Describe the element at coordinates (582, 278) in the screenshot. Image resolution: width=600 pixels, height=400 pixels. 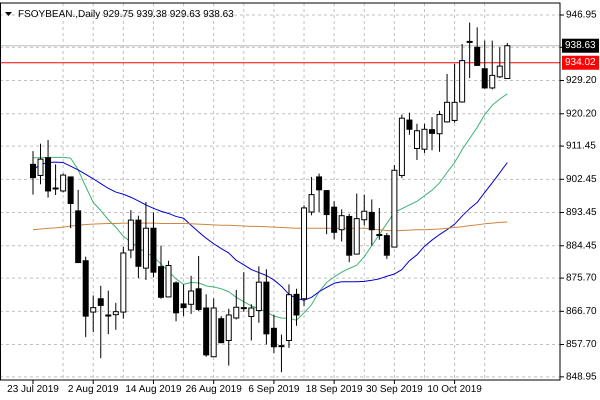
I see `y-tick-label: 875.70` at that location.